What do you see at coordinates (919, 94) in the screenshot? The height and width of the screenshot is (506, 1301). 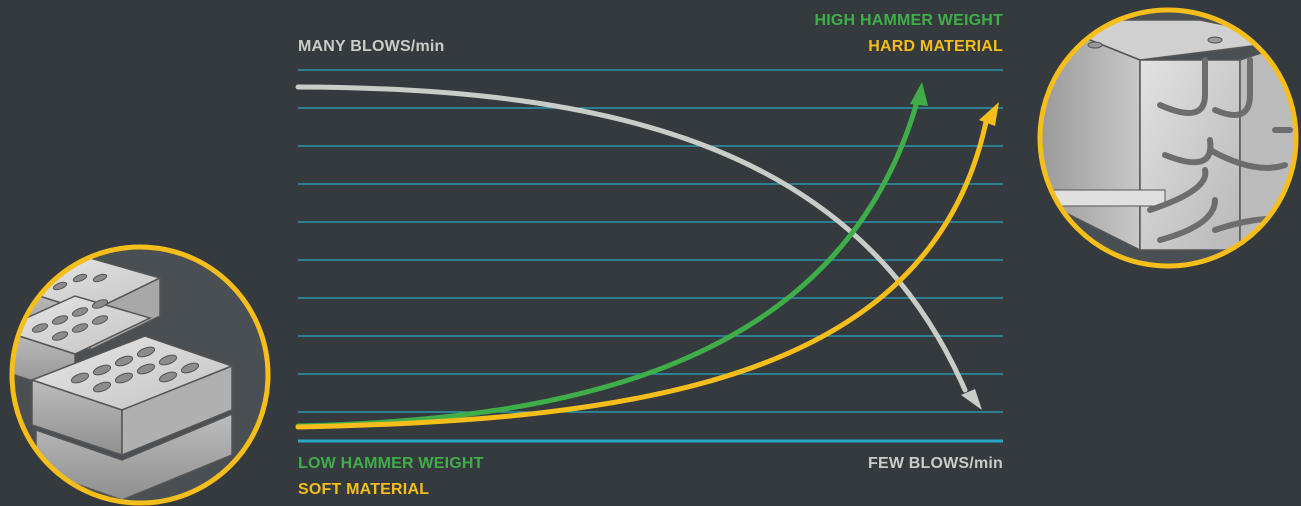 I see `hammer-weight-curve-arrowhead` at bounding box center [919, 94].